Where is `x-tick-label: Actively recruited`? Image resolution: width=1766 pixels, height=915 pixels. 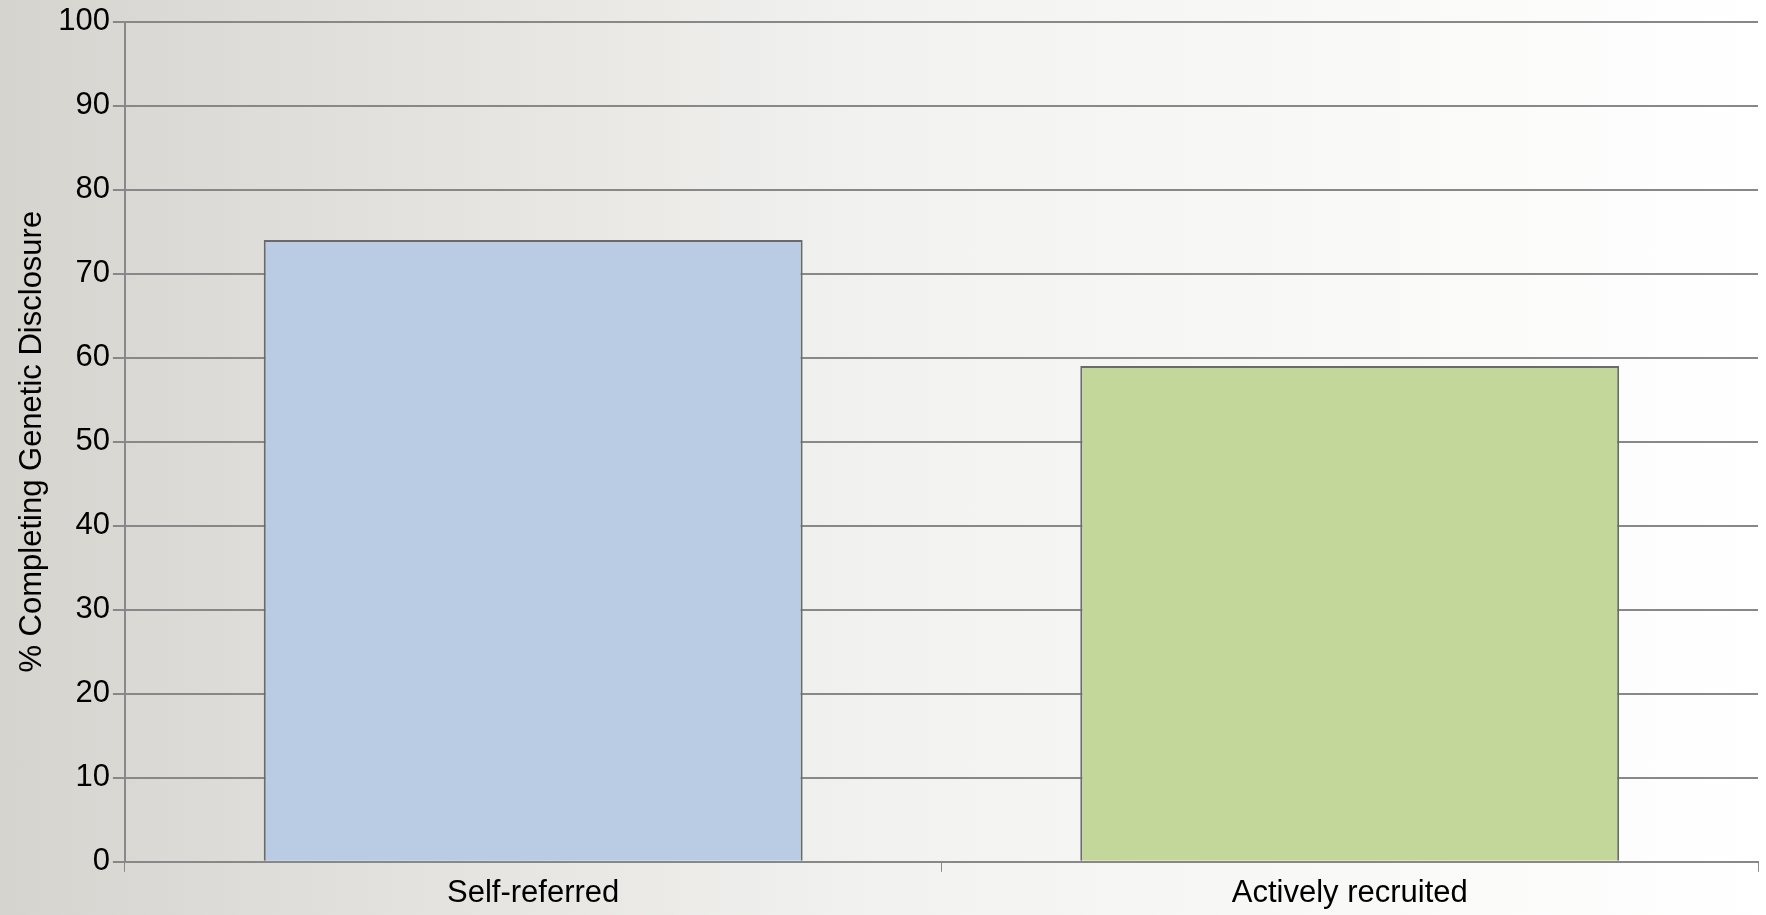
x-tick-label: Actively recruited is located at coordinates (1349, 891).